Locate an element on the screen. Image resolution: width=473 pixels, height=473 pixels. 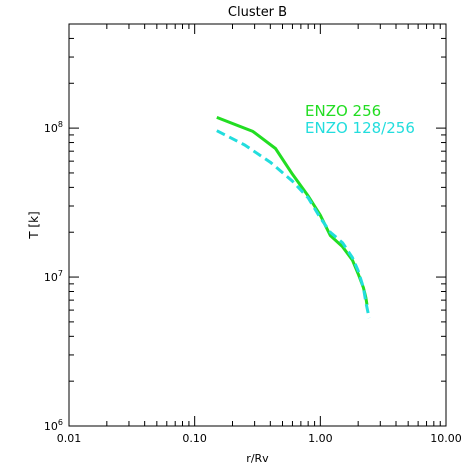
chart-title: Cluster B is located at coordinates (257, 12).